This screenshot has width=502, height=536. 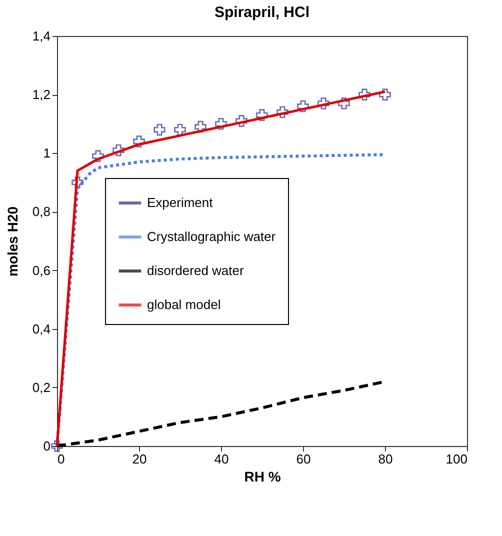 I want to click on y-axis-title: moles H20, so click(x=12, y=241).